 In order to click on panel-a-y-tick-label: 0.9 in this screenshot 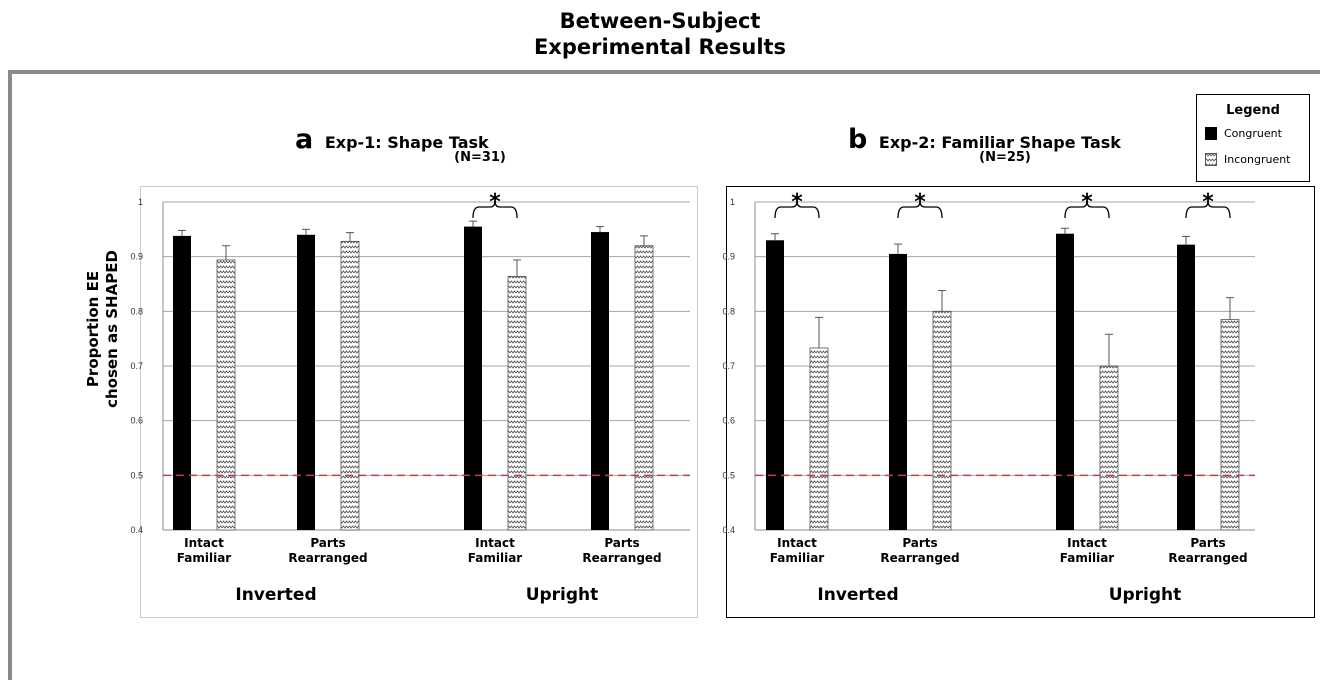, I will do `click(136, 257)`.